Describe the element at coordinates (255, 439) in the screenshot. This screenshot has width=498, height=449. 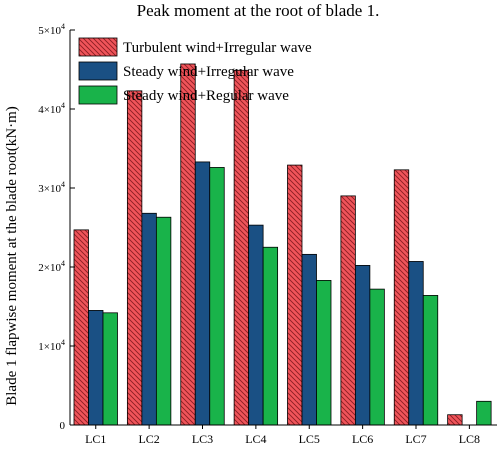
I see `x-tick-label-lc4: LC4` at that location.